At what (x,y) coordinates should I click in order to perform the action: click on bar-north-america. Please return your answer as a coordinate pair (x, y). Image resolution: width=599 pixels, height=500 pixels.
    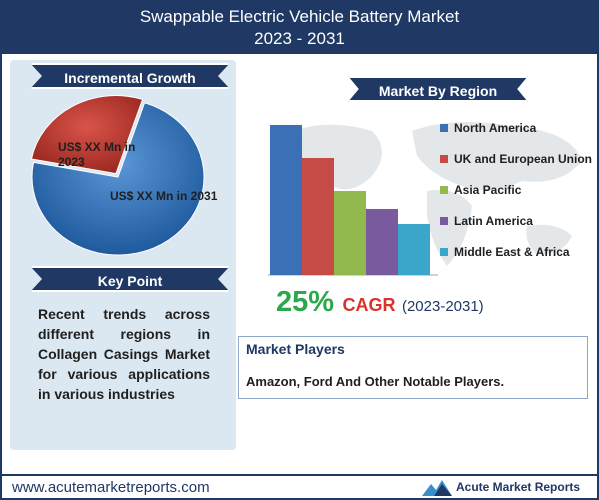
    Looking at the image, I should click on (286, 200).